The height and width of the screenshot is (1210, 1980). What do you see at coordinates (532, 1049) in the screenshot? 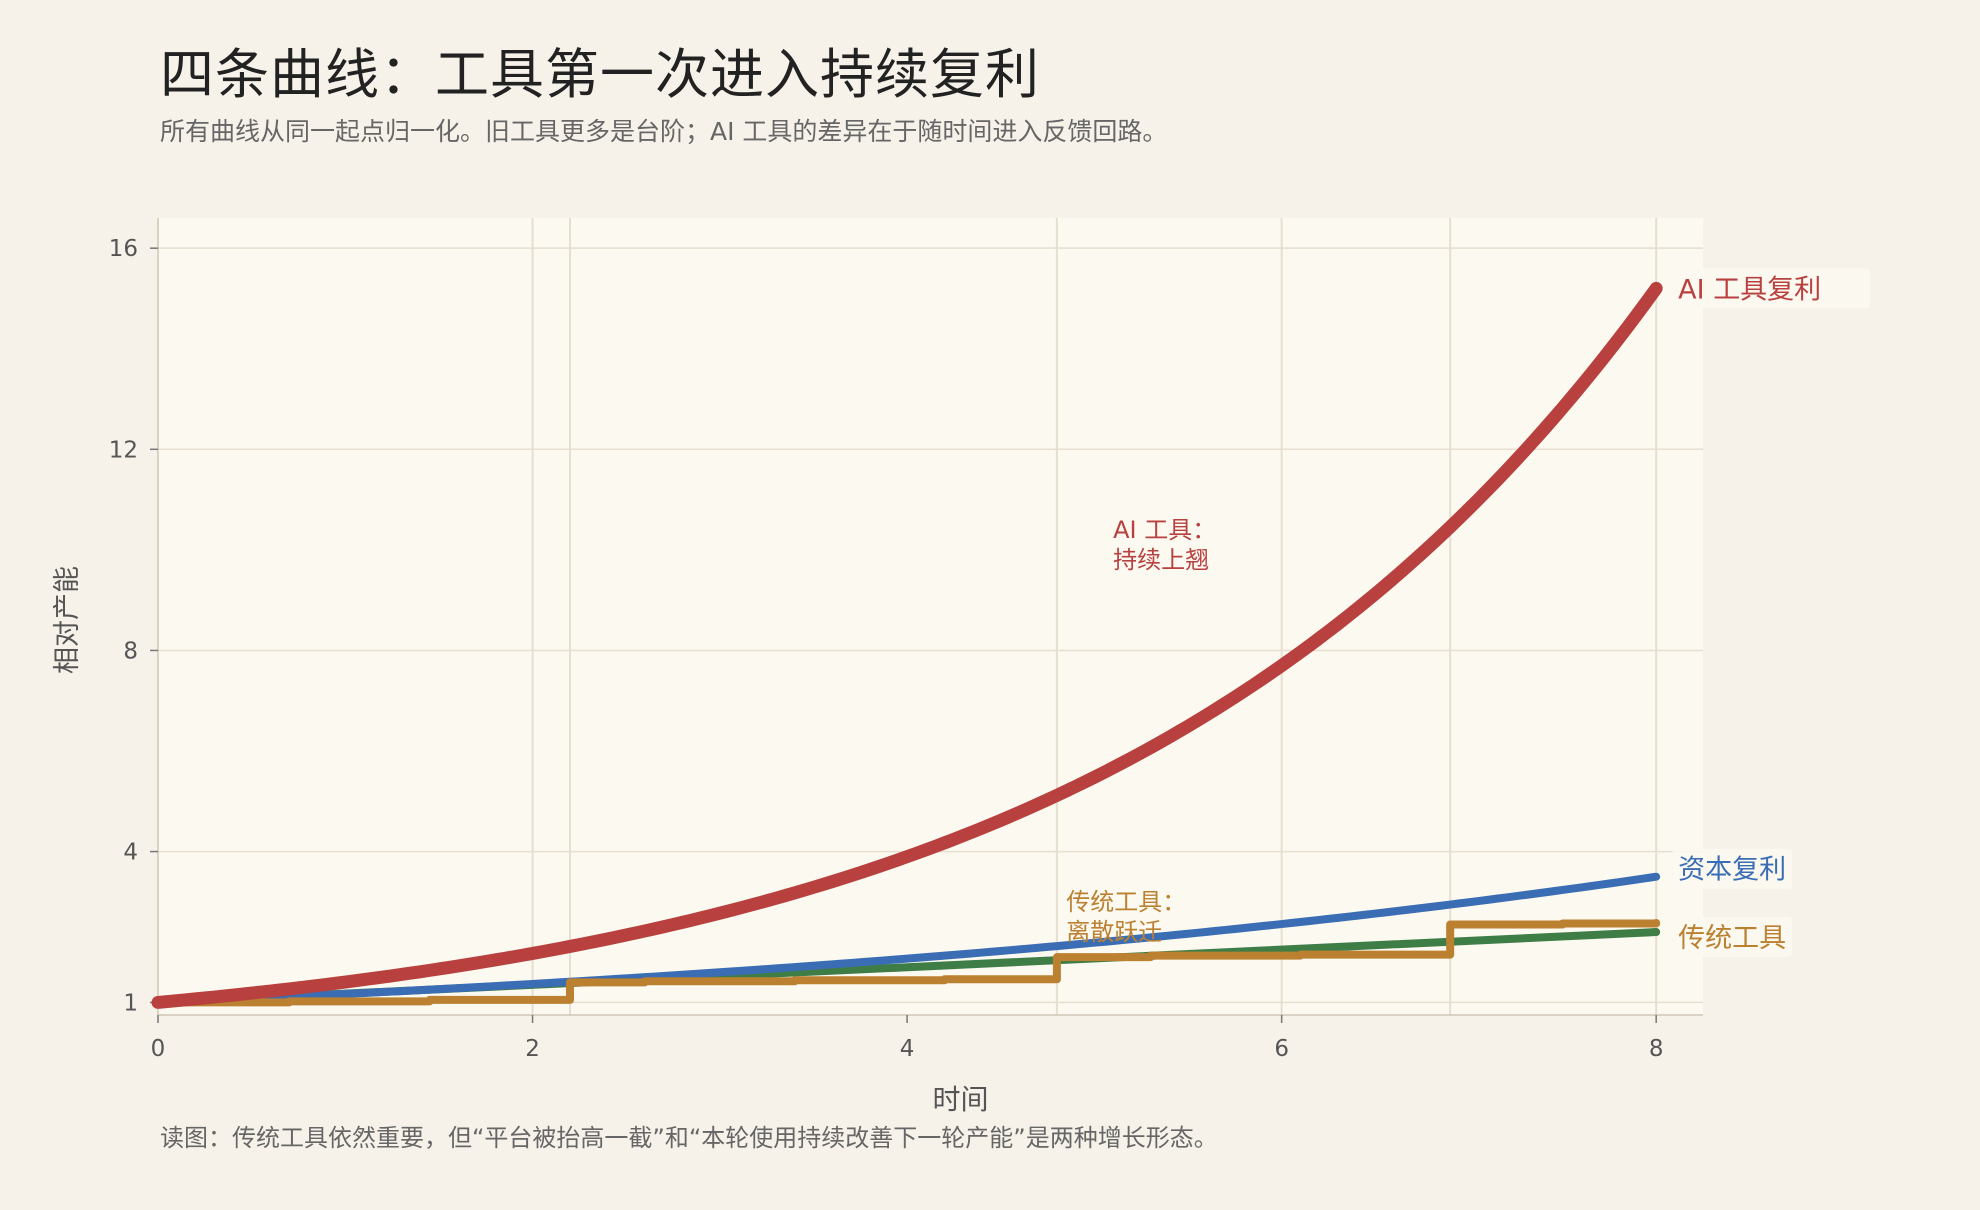
I see `x-tick-label: 2` at bounding box center [532, 1049].